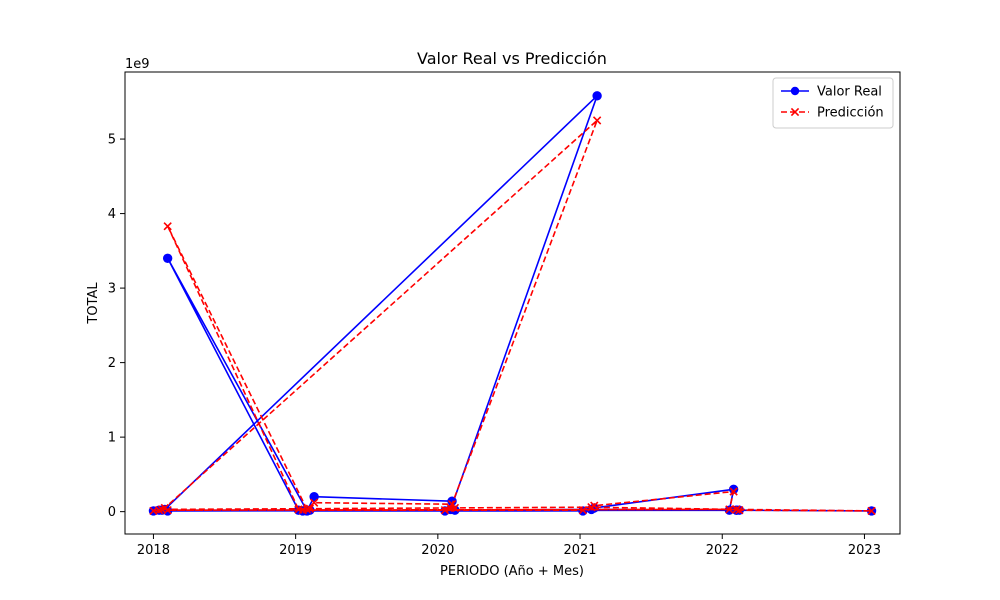 The image size is (1000, 600). What do you see at coordinates (116, 326) in the screenshot?
I see `y-axis: 0 1 2 3 4 5` at bounding box center [116, 326].